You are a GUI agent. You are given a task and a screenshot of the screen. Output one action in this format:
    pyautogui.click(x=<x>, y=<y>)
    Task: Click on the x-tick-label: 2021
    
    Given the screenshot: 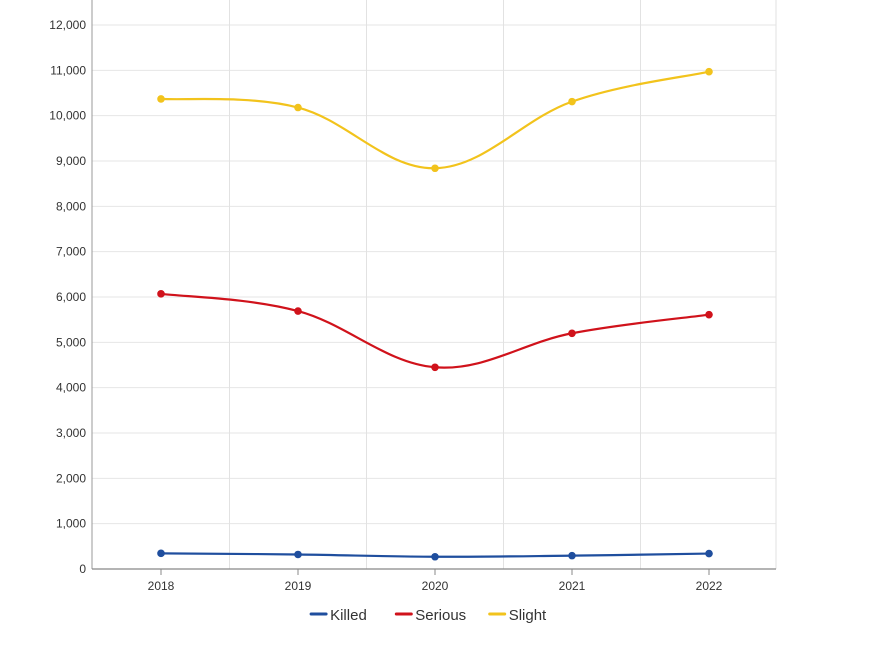 What is the action you would take?
    pyautogui.click(x=572, y=586)
    